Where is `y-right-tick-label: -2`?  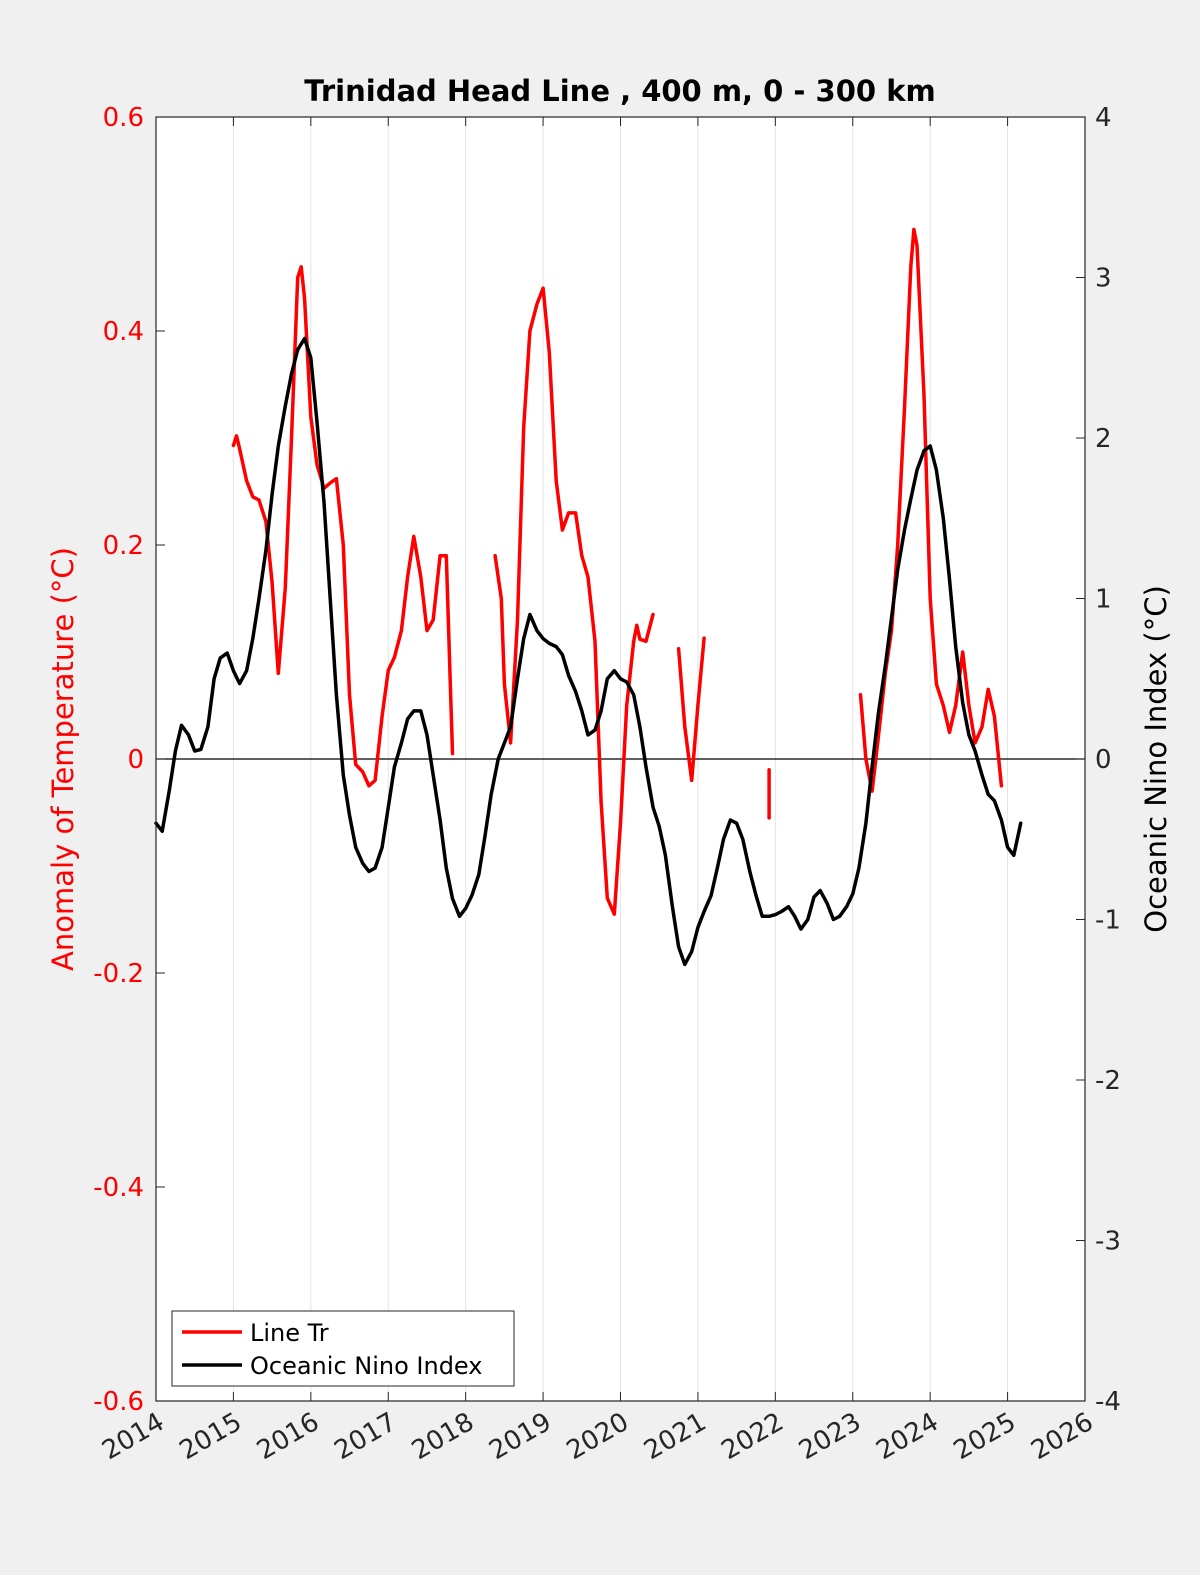 y-right-tick-label: -2 is located at coordinates (1108, 1081).